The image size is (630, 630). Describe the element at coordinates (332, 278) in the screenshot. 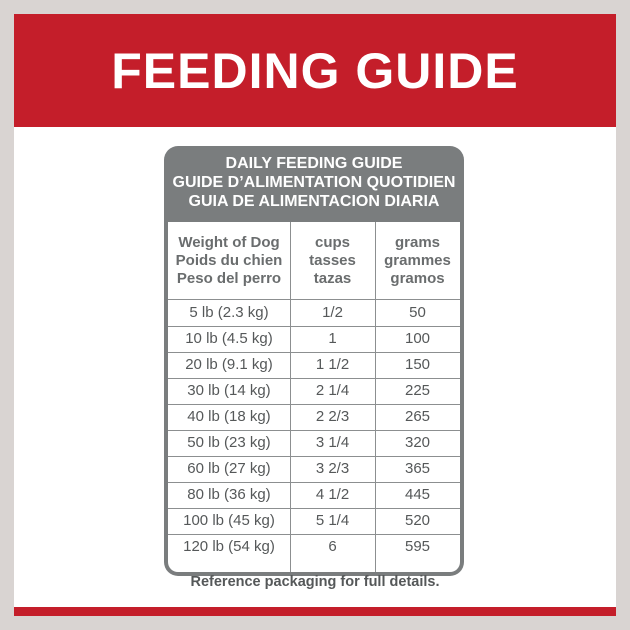

I see `column-header-line: tazas` at that location.